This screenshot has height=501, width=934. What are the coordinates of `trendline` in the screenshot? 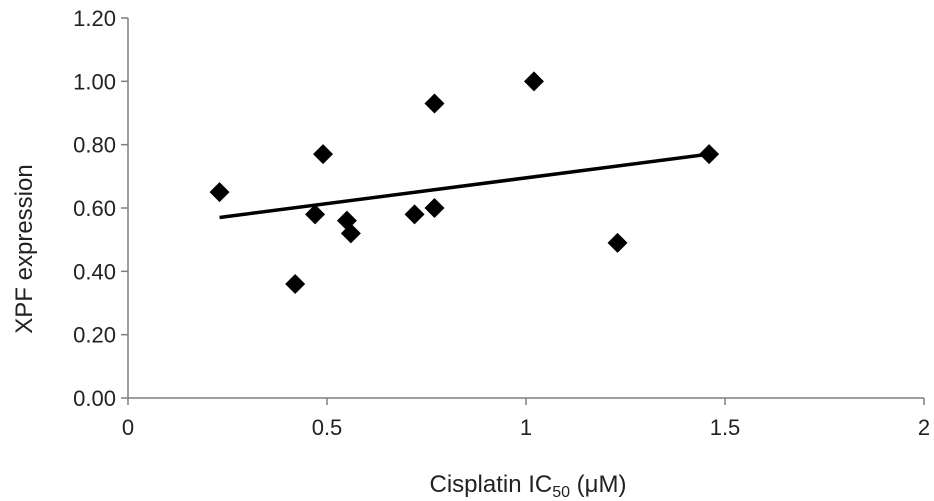 It's located at (464, 186).